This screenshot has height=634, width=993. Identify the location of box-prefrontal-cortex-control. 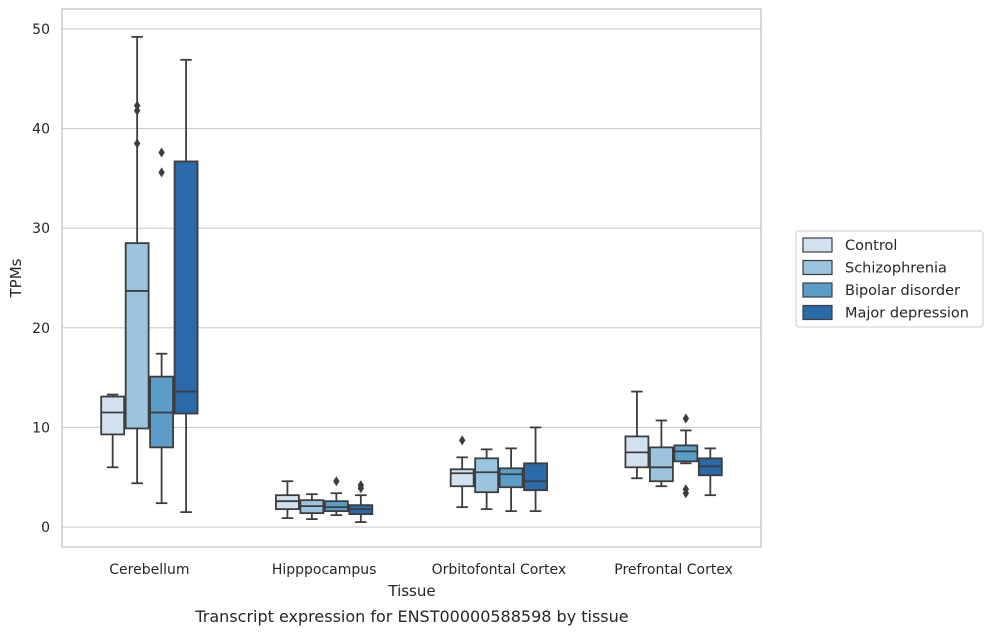
(637, 435).